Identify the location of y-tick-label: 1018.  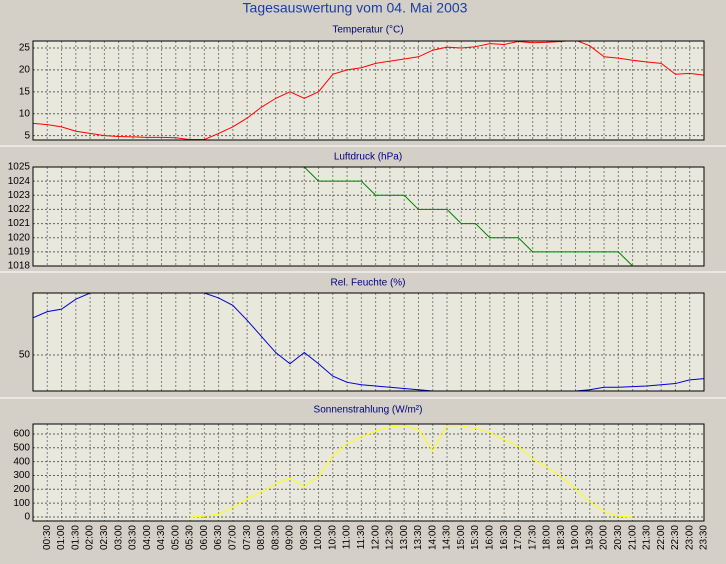
(19, 266).